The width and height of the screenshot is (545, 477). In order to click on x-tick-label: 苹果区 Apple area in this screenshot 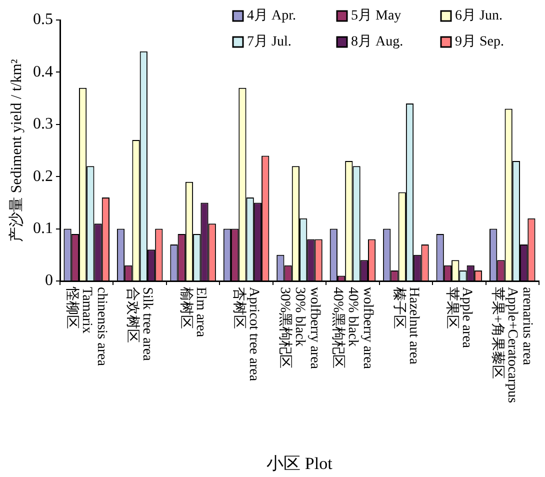, I will do `click(459, 318)`.